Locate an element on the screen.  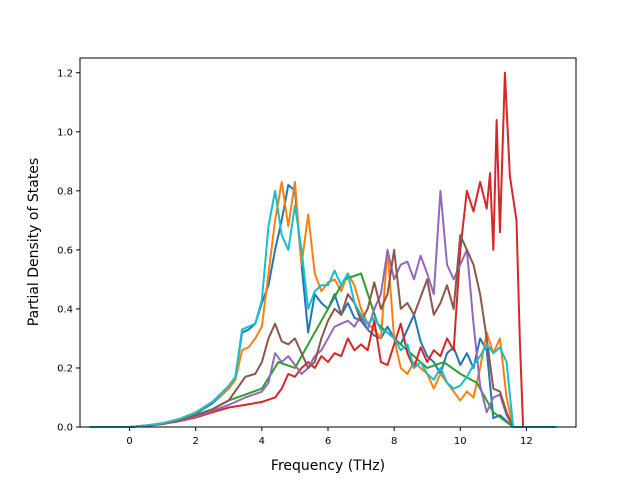
x-tick-label: 6 is located at coordinates (328, 441).